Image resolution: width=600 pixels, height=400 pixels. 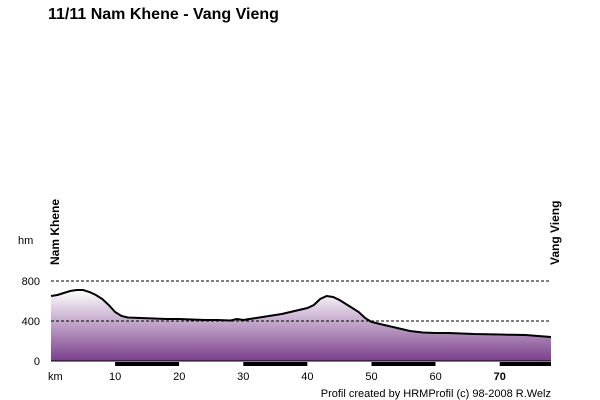 What do you see at coordinates (243, 377) in the screenshot?
I see `x-tick-label: 30` at bounding box center [243, 377].